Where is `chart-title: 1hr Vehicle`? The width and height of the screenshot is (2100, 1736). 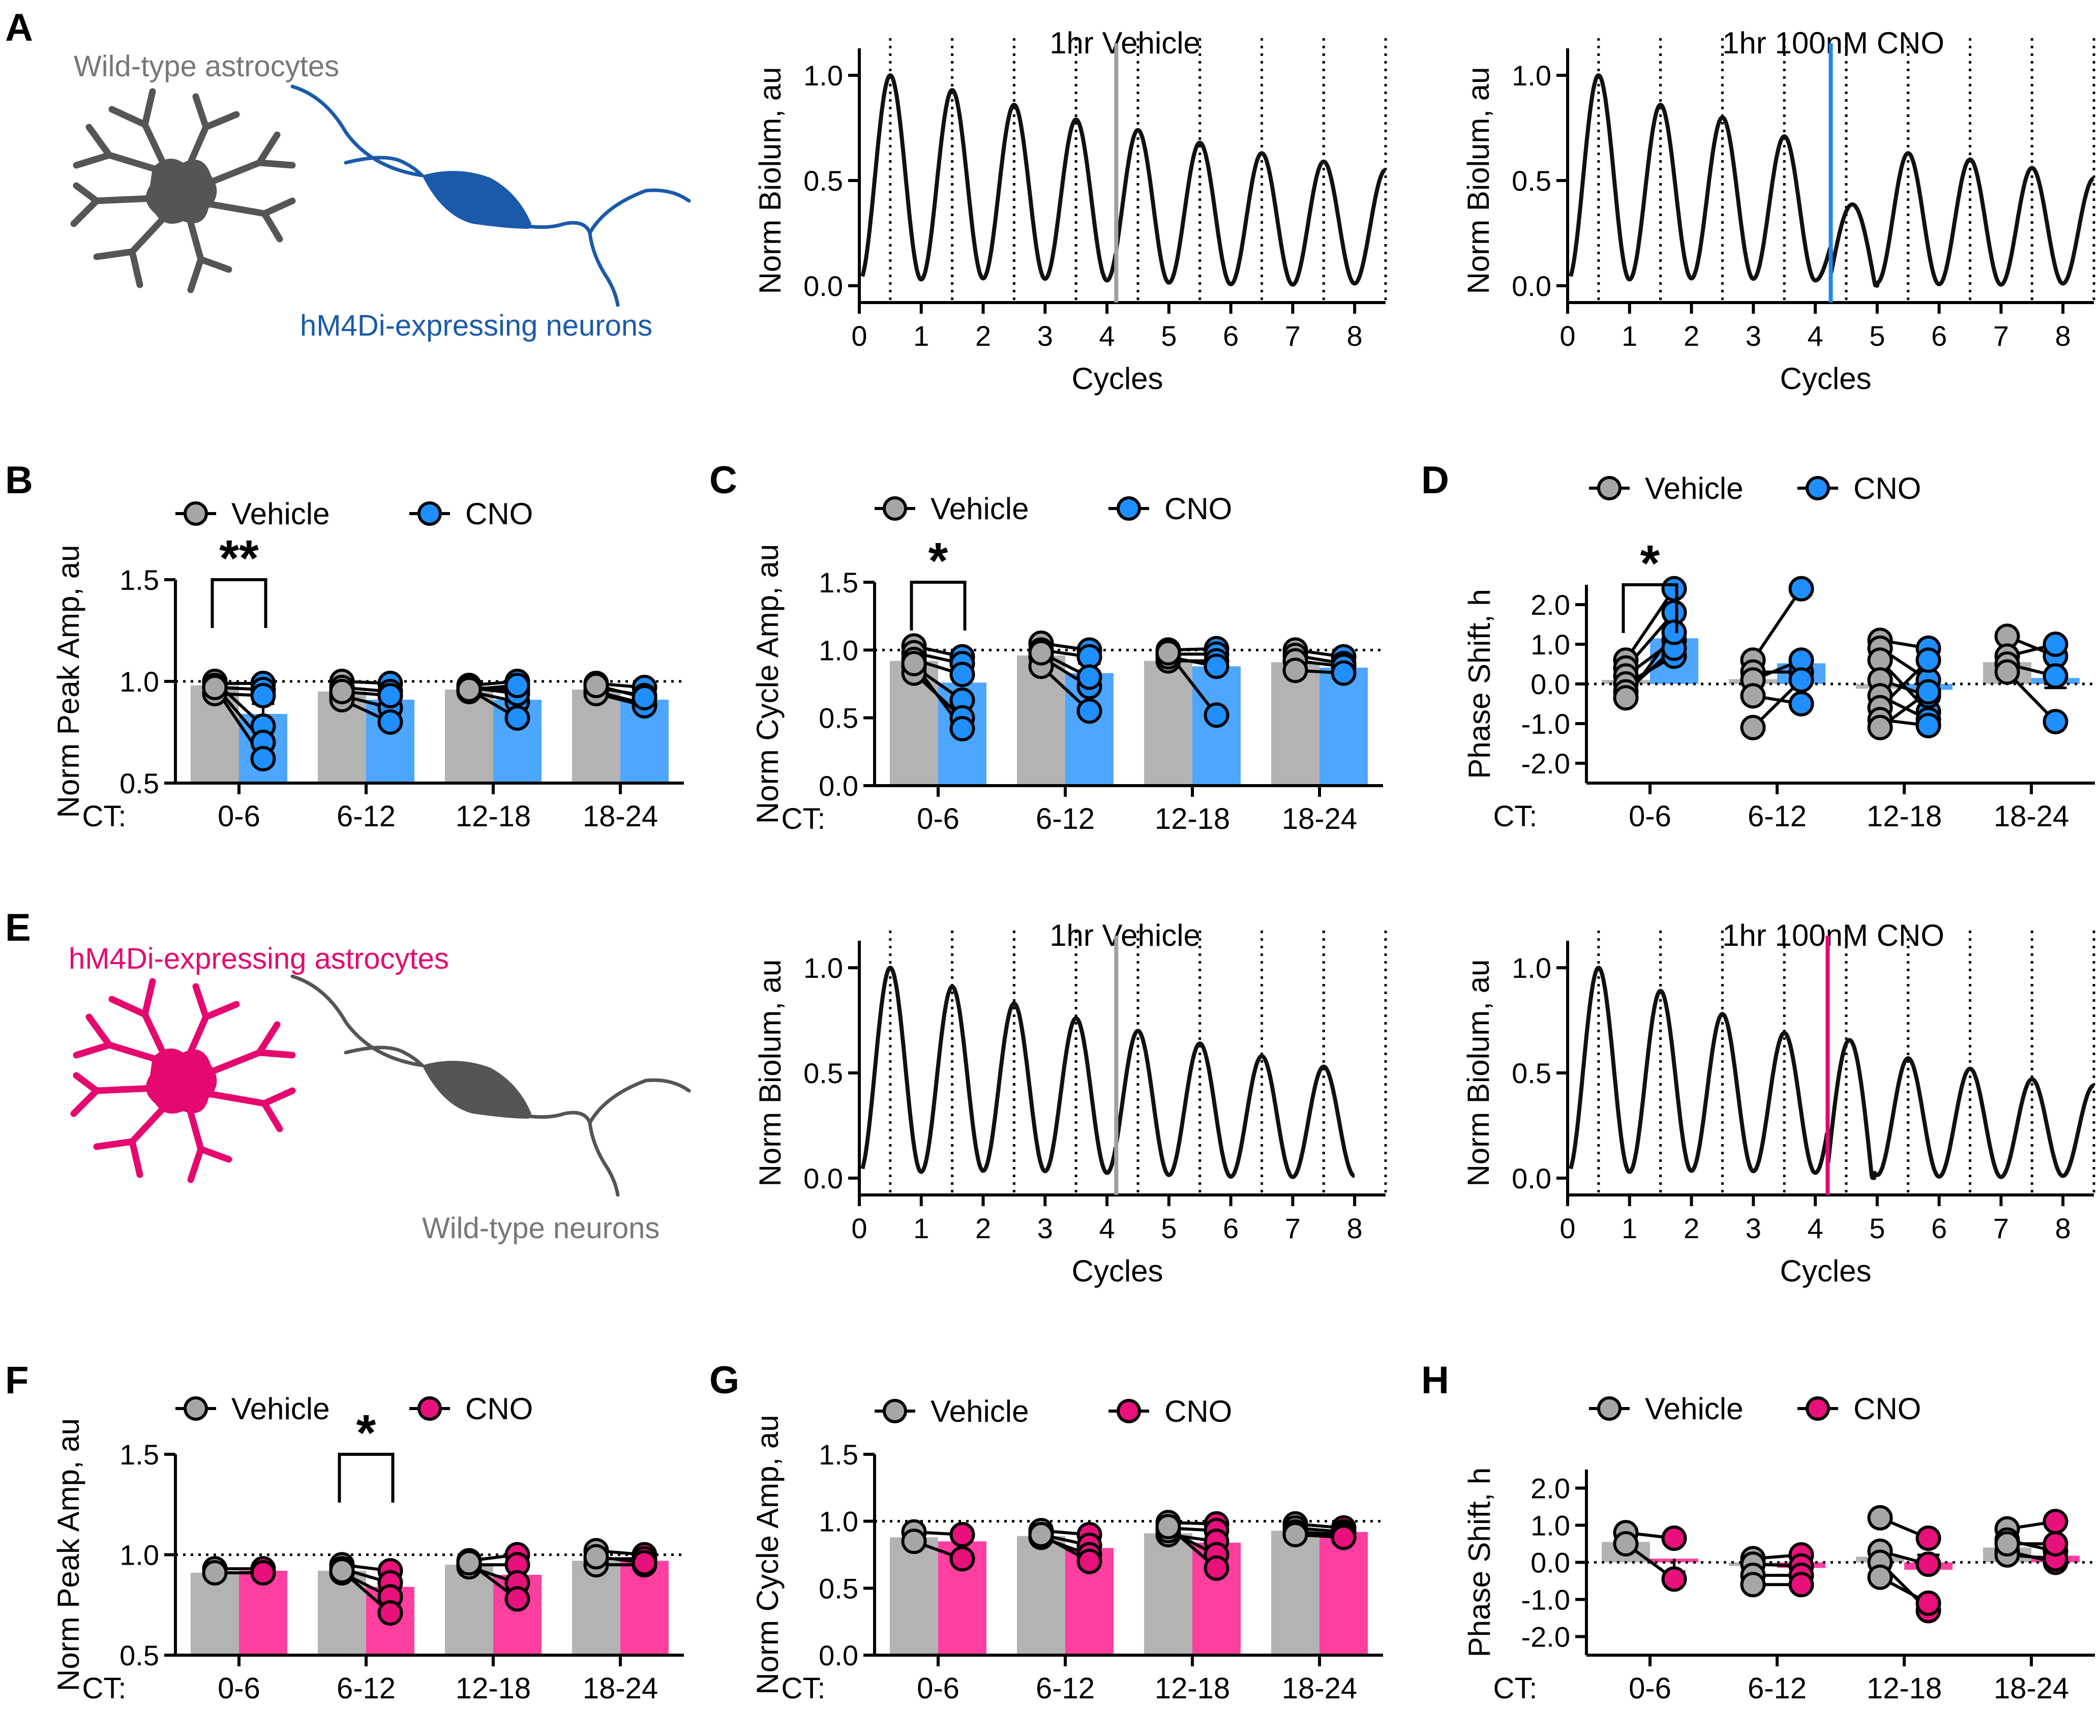
chart-title: 1hr Vehicle is located at coordinates (1125, 935).